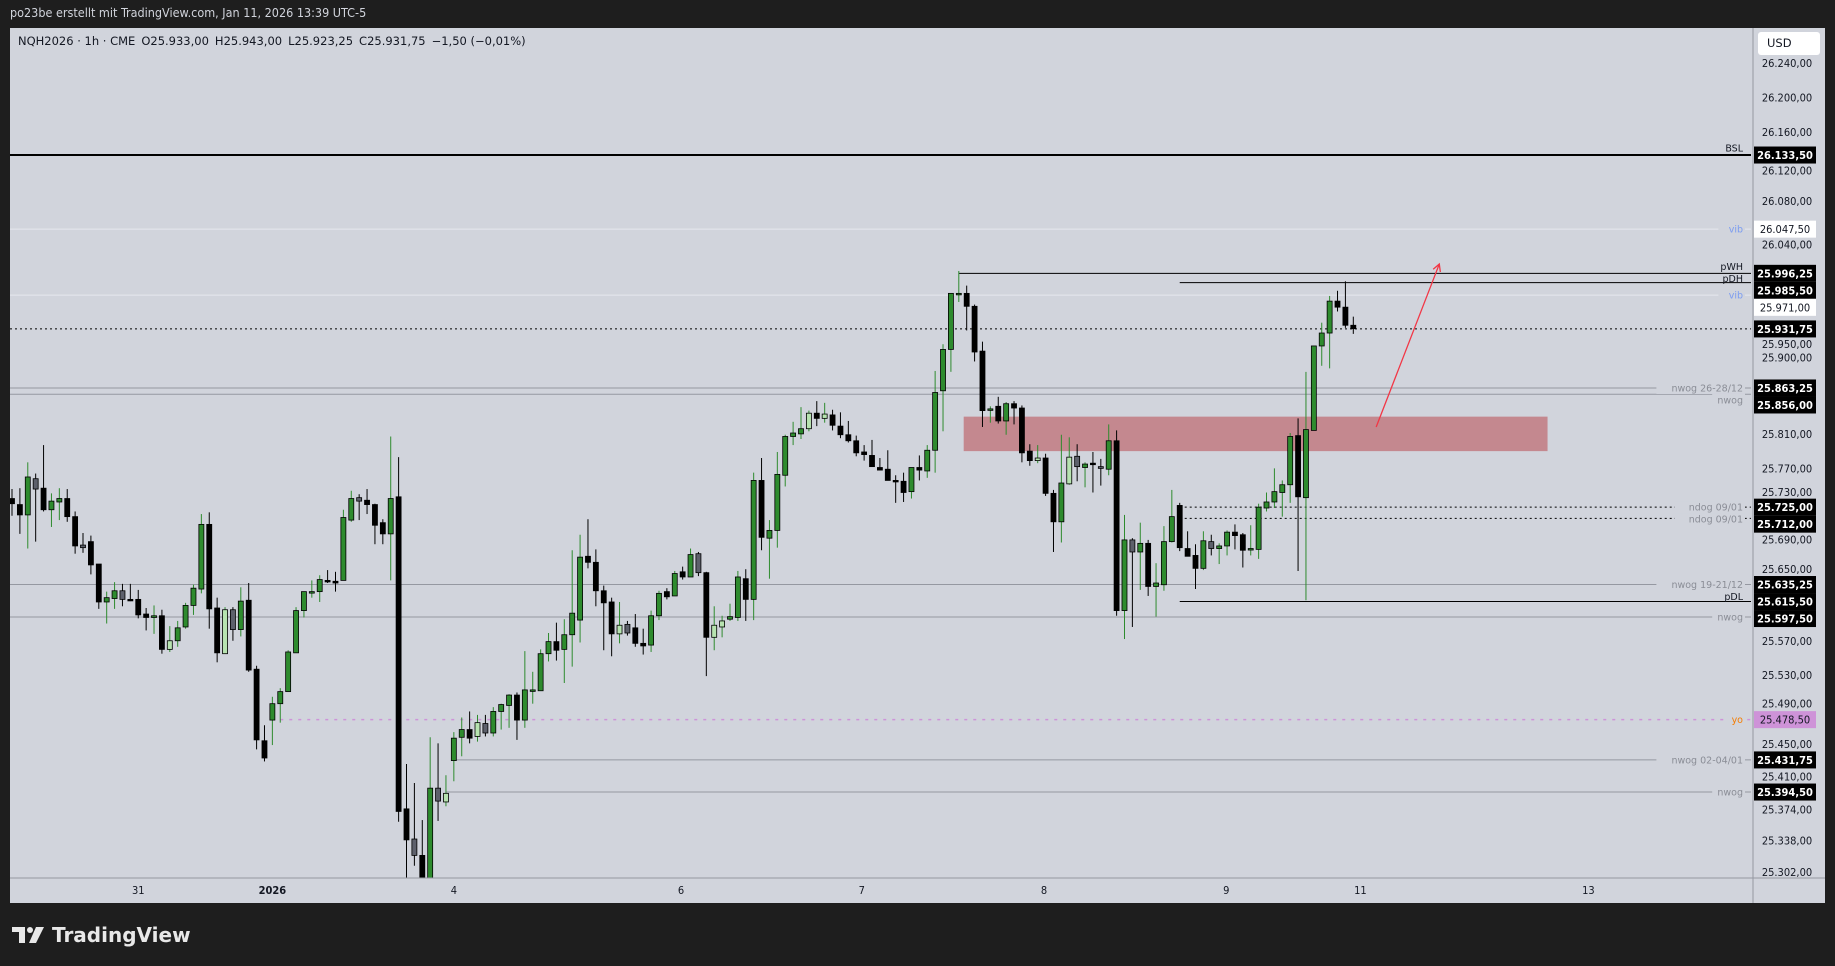  I want to click on level-label: yo, so click(1738, 720).